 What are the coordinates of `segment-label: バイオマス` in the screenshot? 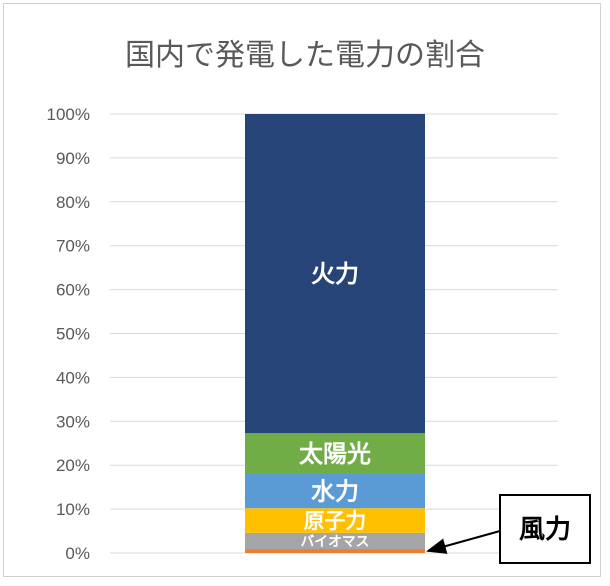 It's located at (335, 542).